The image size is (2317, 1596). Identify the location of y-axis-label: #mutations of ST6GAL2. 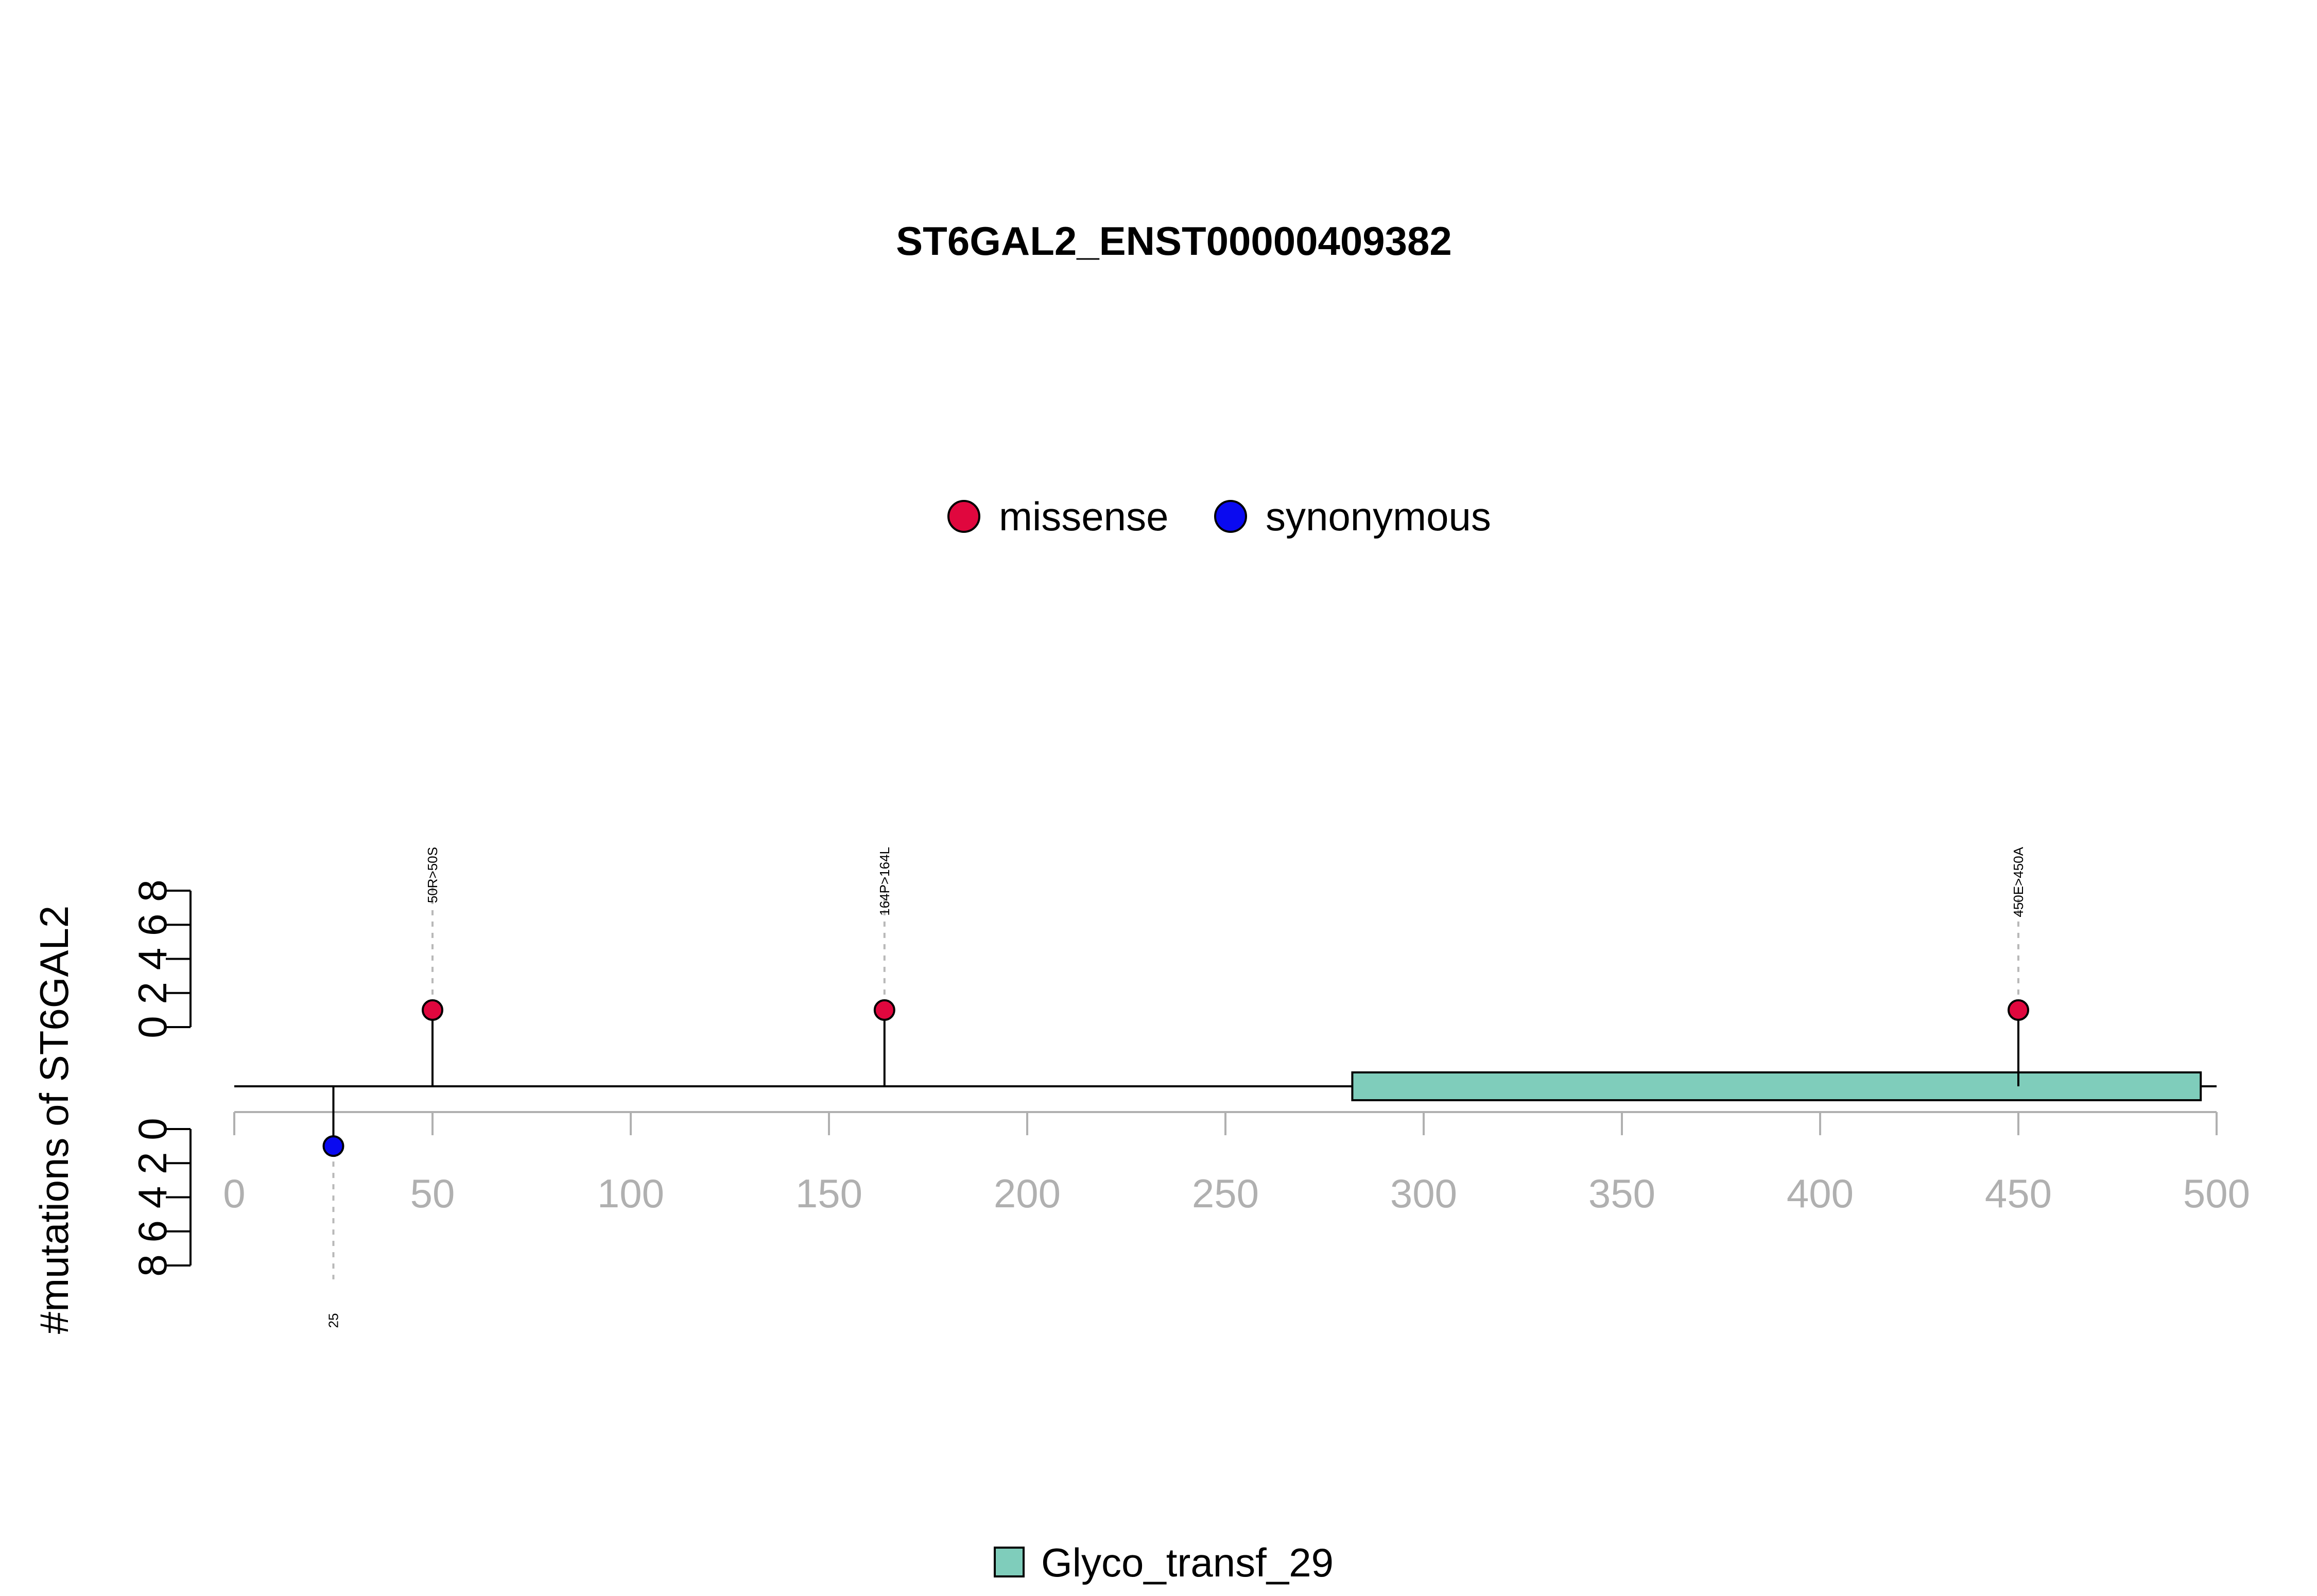
(54, 1120).